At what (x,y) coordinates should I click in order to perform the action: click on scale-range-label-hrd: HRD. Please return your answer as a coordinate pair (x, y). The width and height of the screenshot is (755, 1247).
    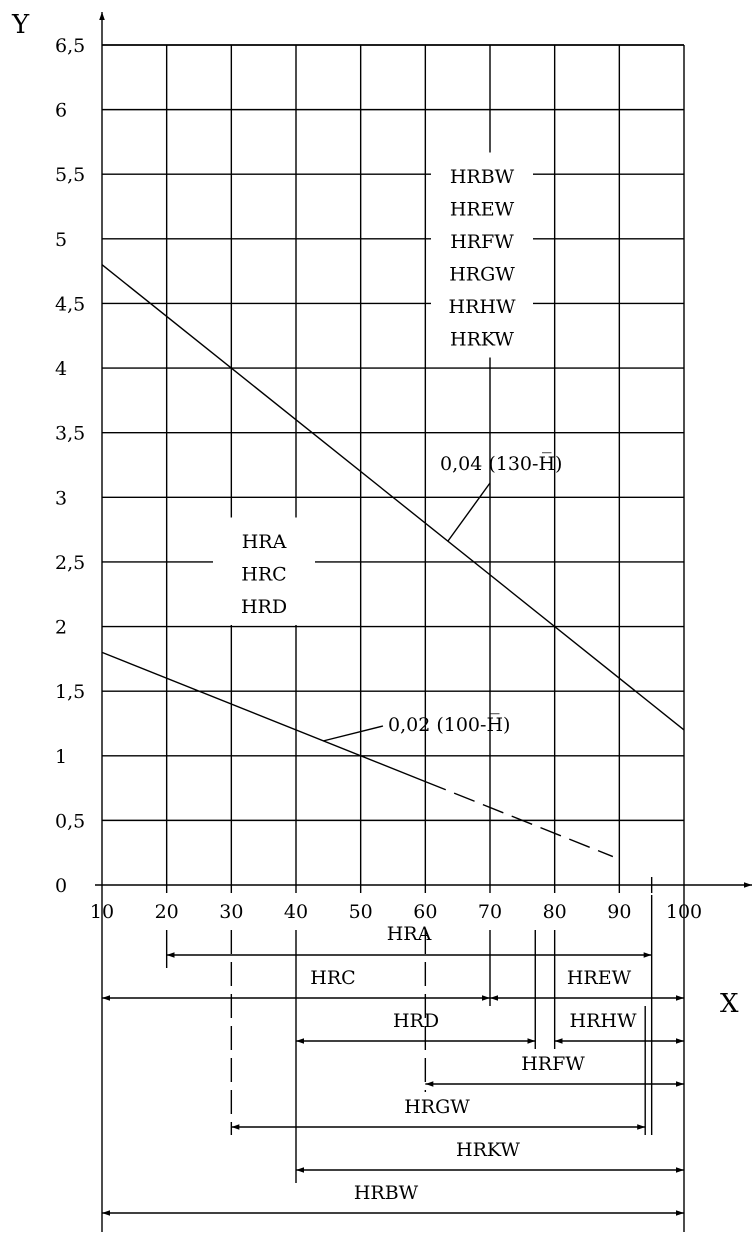
    Looking at the image, I should click on (416, 1021).